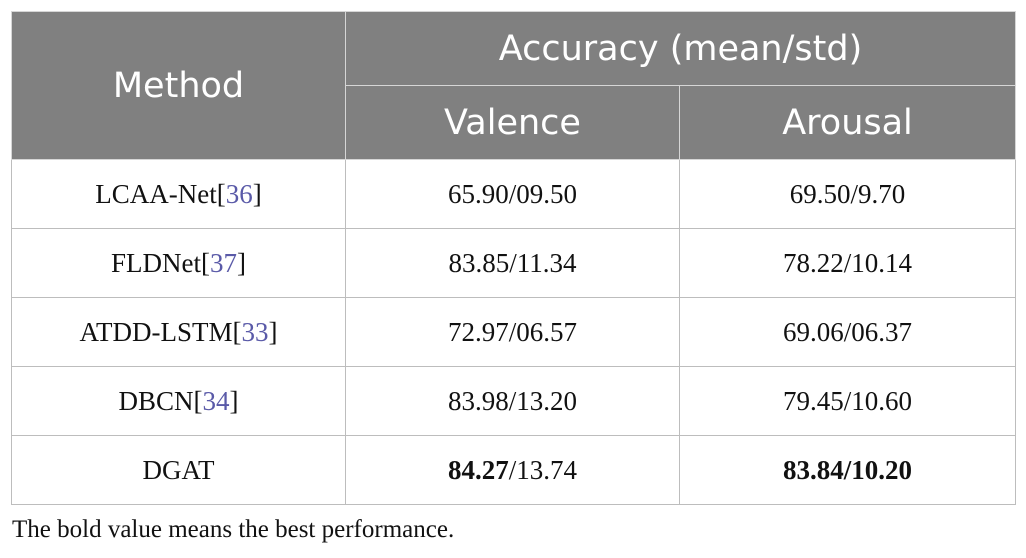 The height and width of the screenshot is (558, 1026). I want to click on valence-cell: 84.27/13.74, so click(512, 470).